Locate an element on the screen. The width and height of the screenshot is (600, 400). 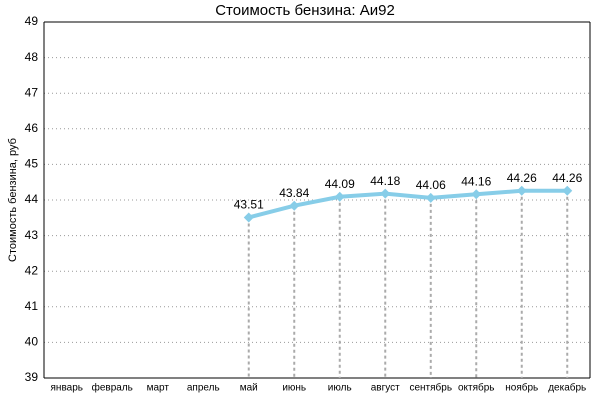
y-tick-label: 44 is located at coordinates (32, 199).